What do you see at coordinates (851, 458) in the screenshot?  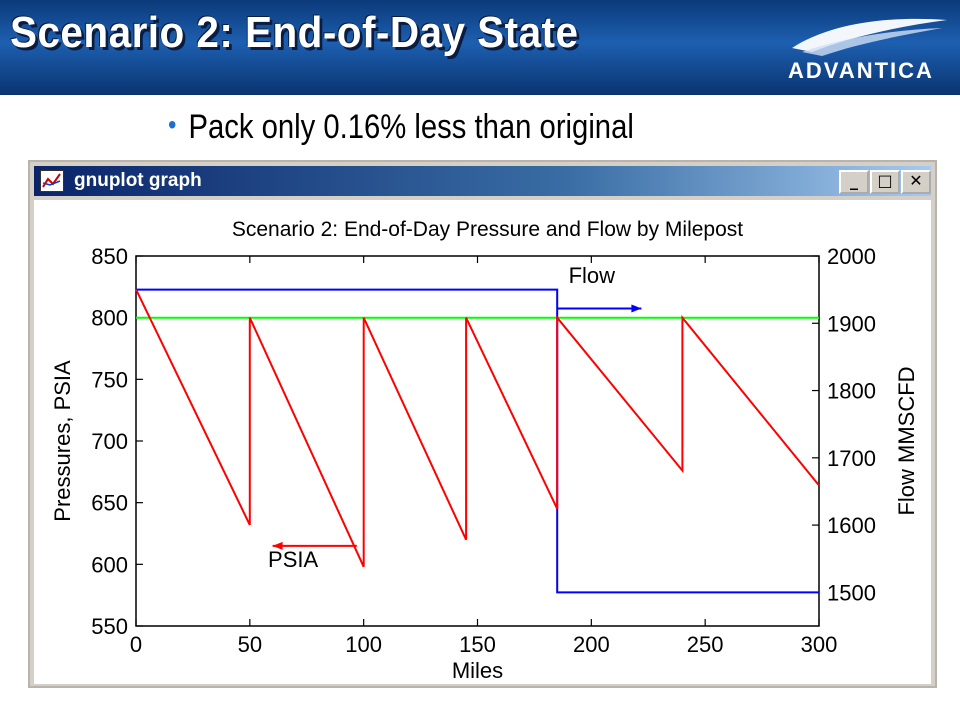 I see `y2-tick-label: 1700` at bounding box center [851, 458].